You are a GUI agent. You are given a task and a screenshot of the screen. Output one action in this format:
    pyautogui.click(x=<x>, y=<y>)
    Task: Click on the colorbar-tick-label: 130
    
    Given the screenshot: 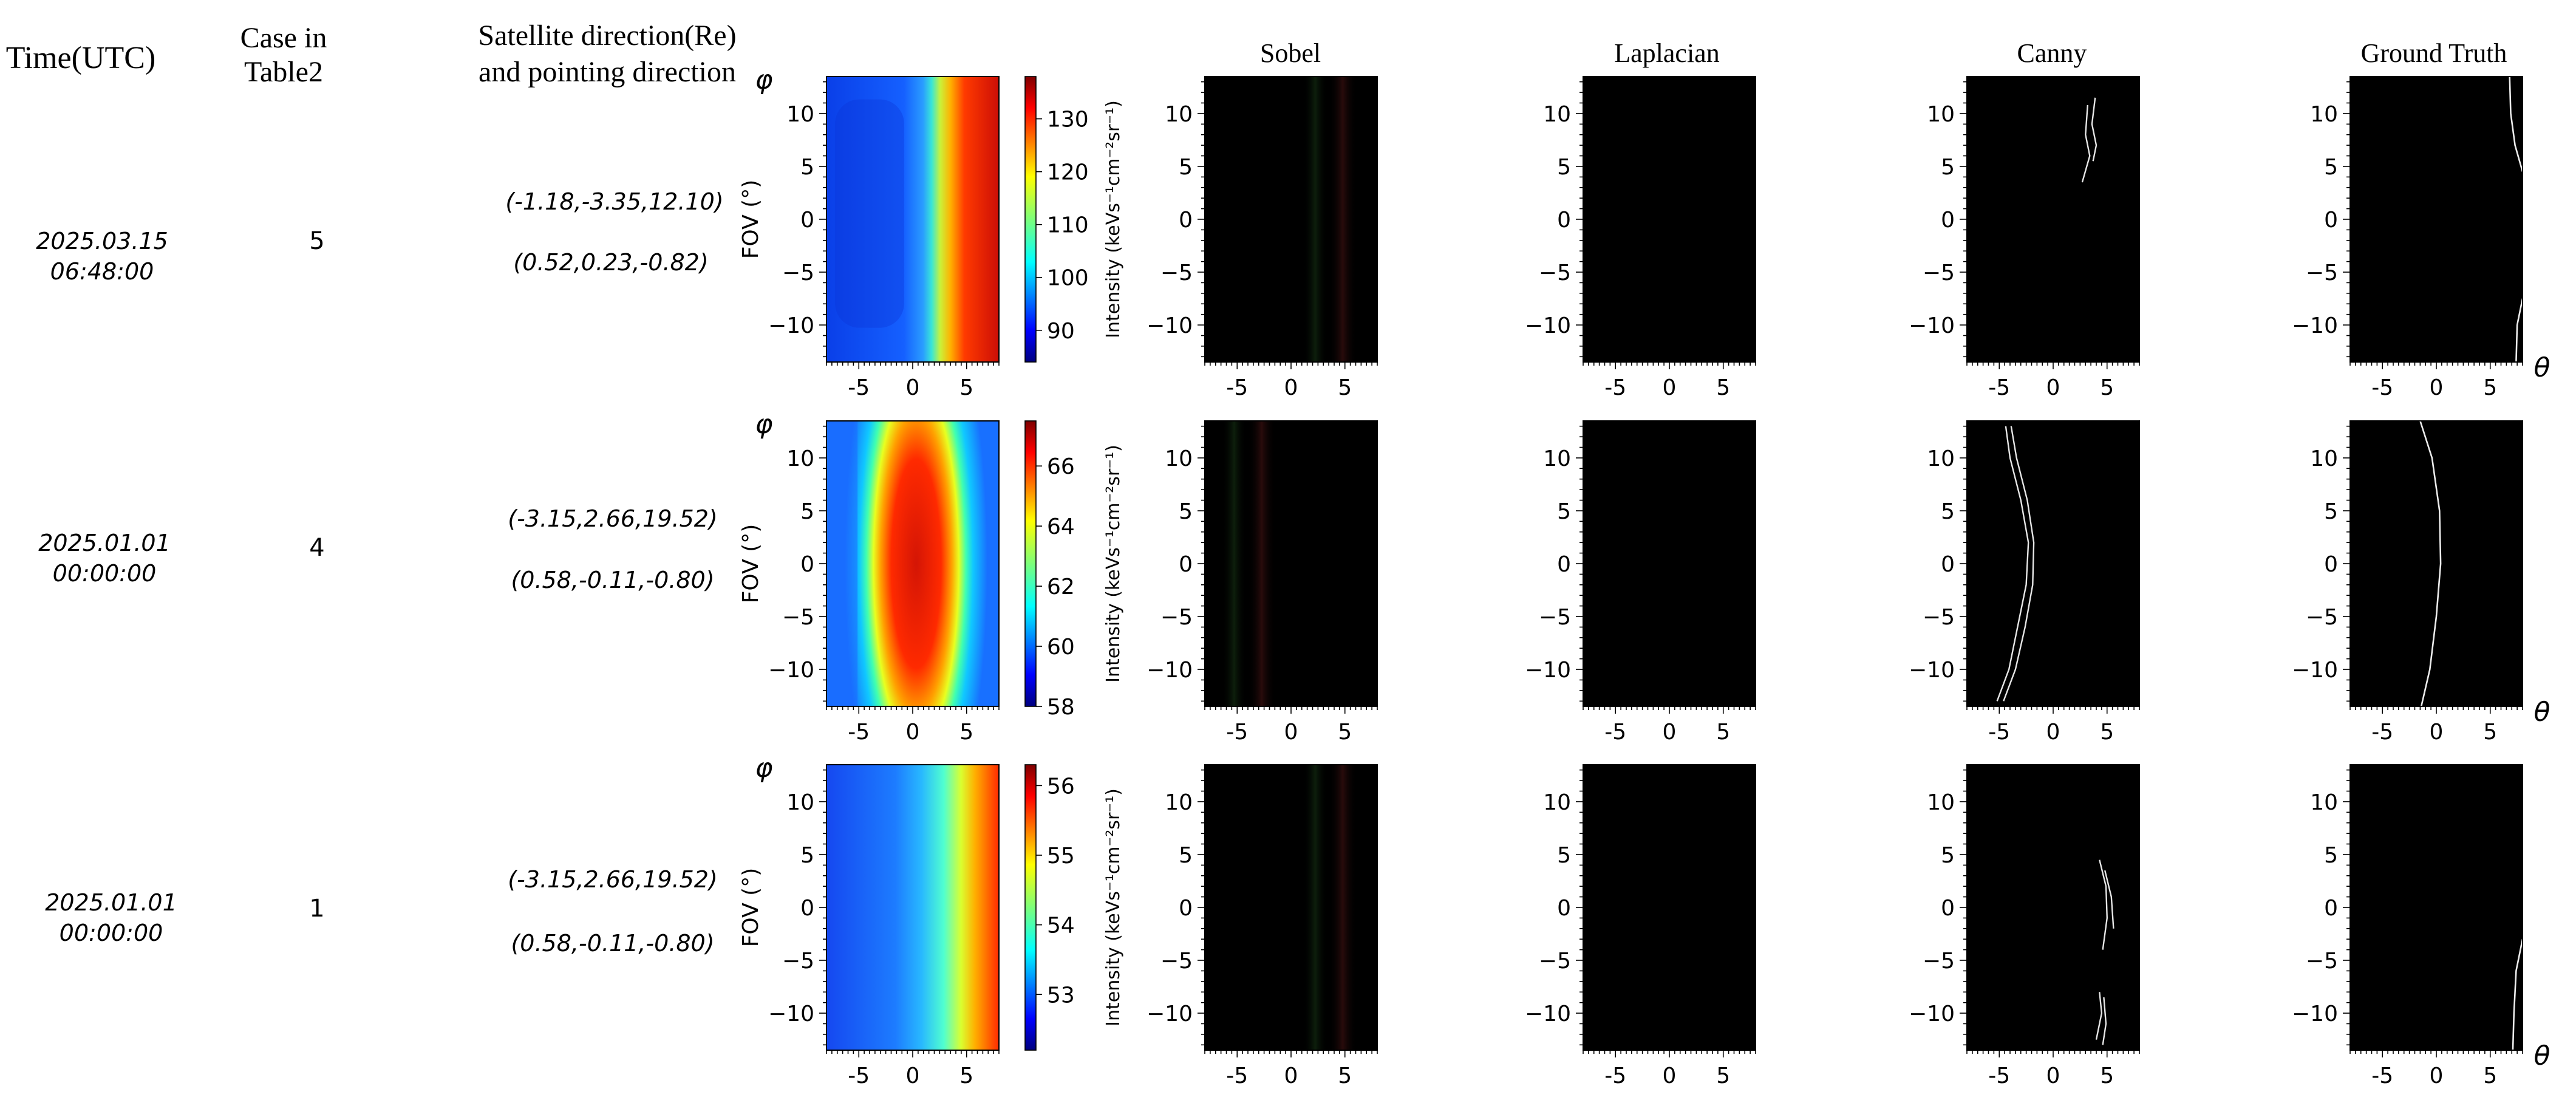 What is the action you would take?
    pyautogui.click(x=1068, y=120)
    